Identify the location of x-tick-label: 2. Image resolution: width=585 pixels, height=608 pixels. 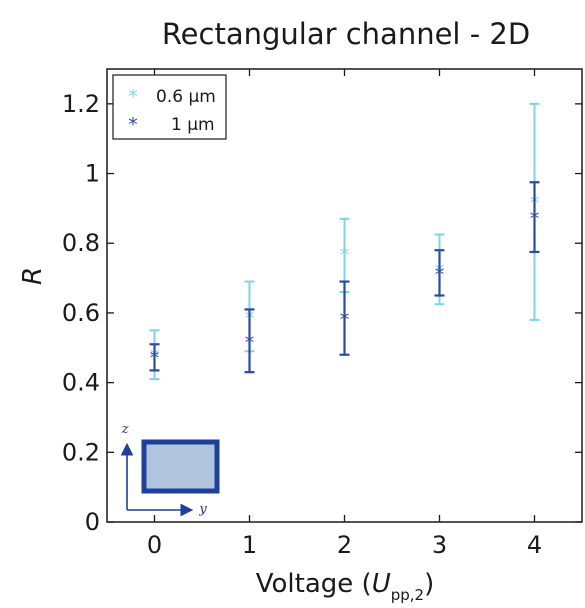
(344, 545).